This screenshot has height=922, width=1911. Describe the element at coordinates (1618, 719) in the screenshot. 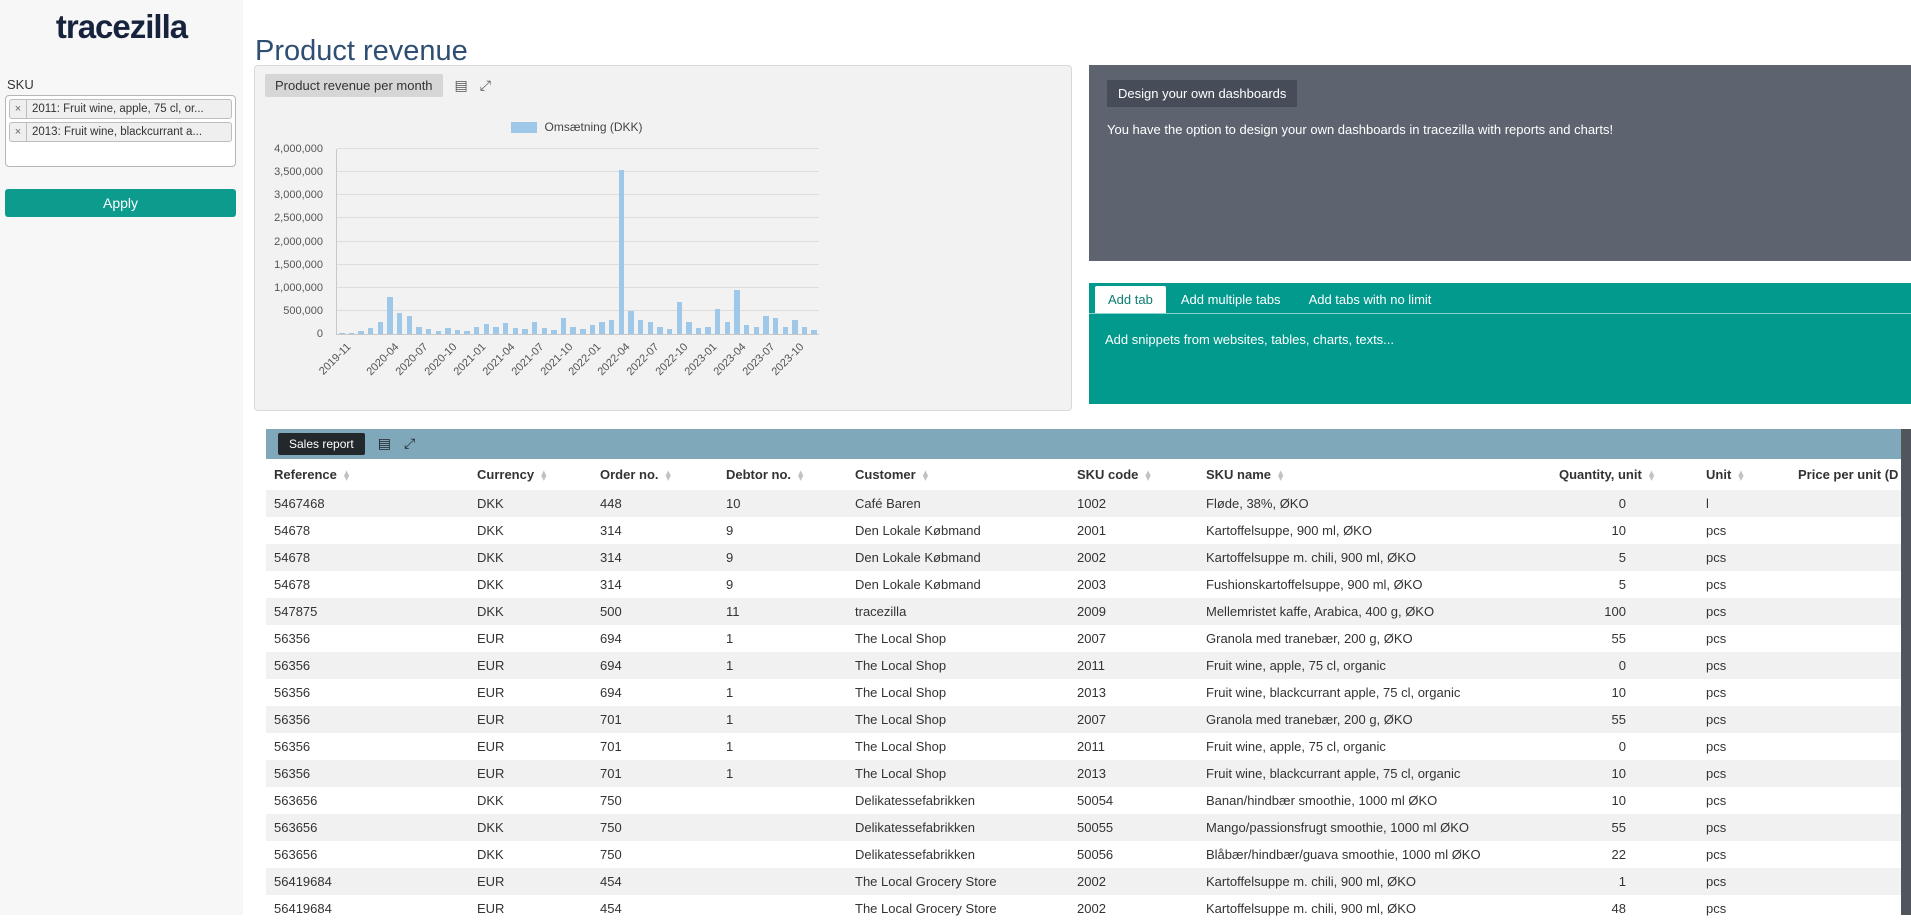

I see `table-cell: 55` at that location.